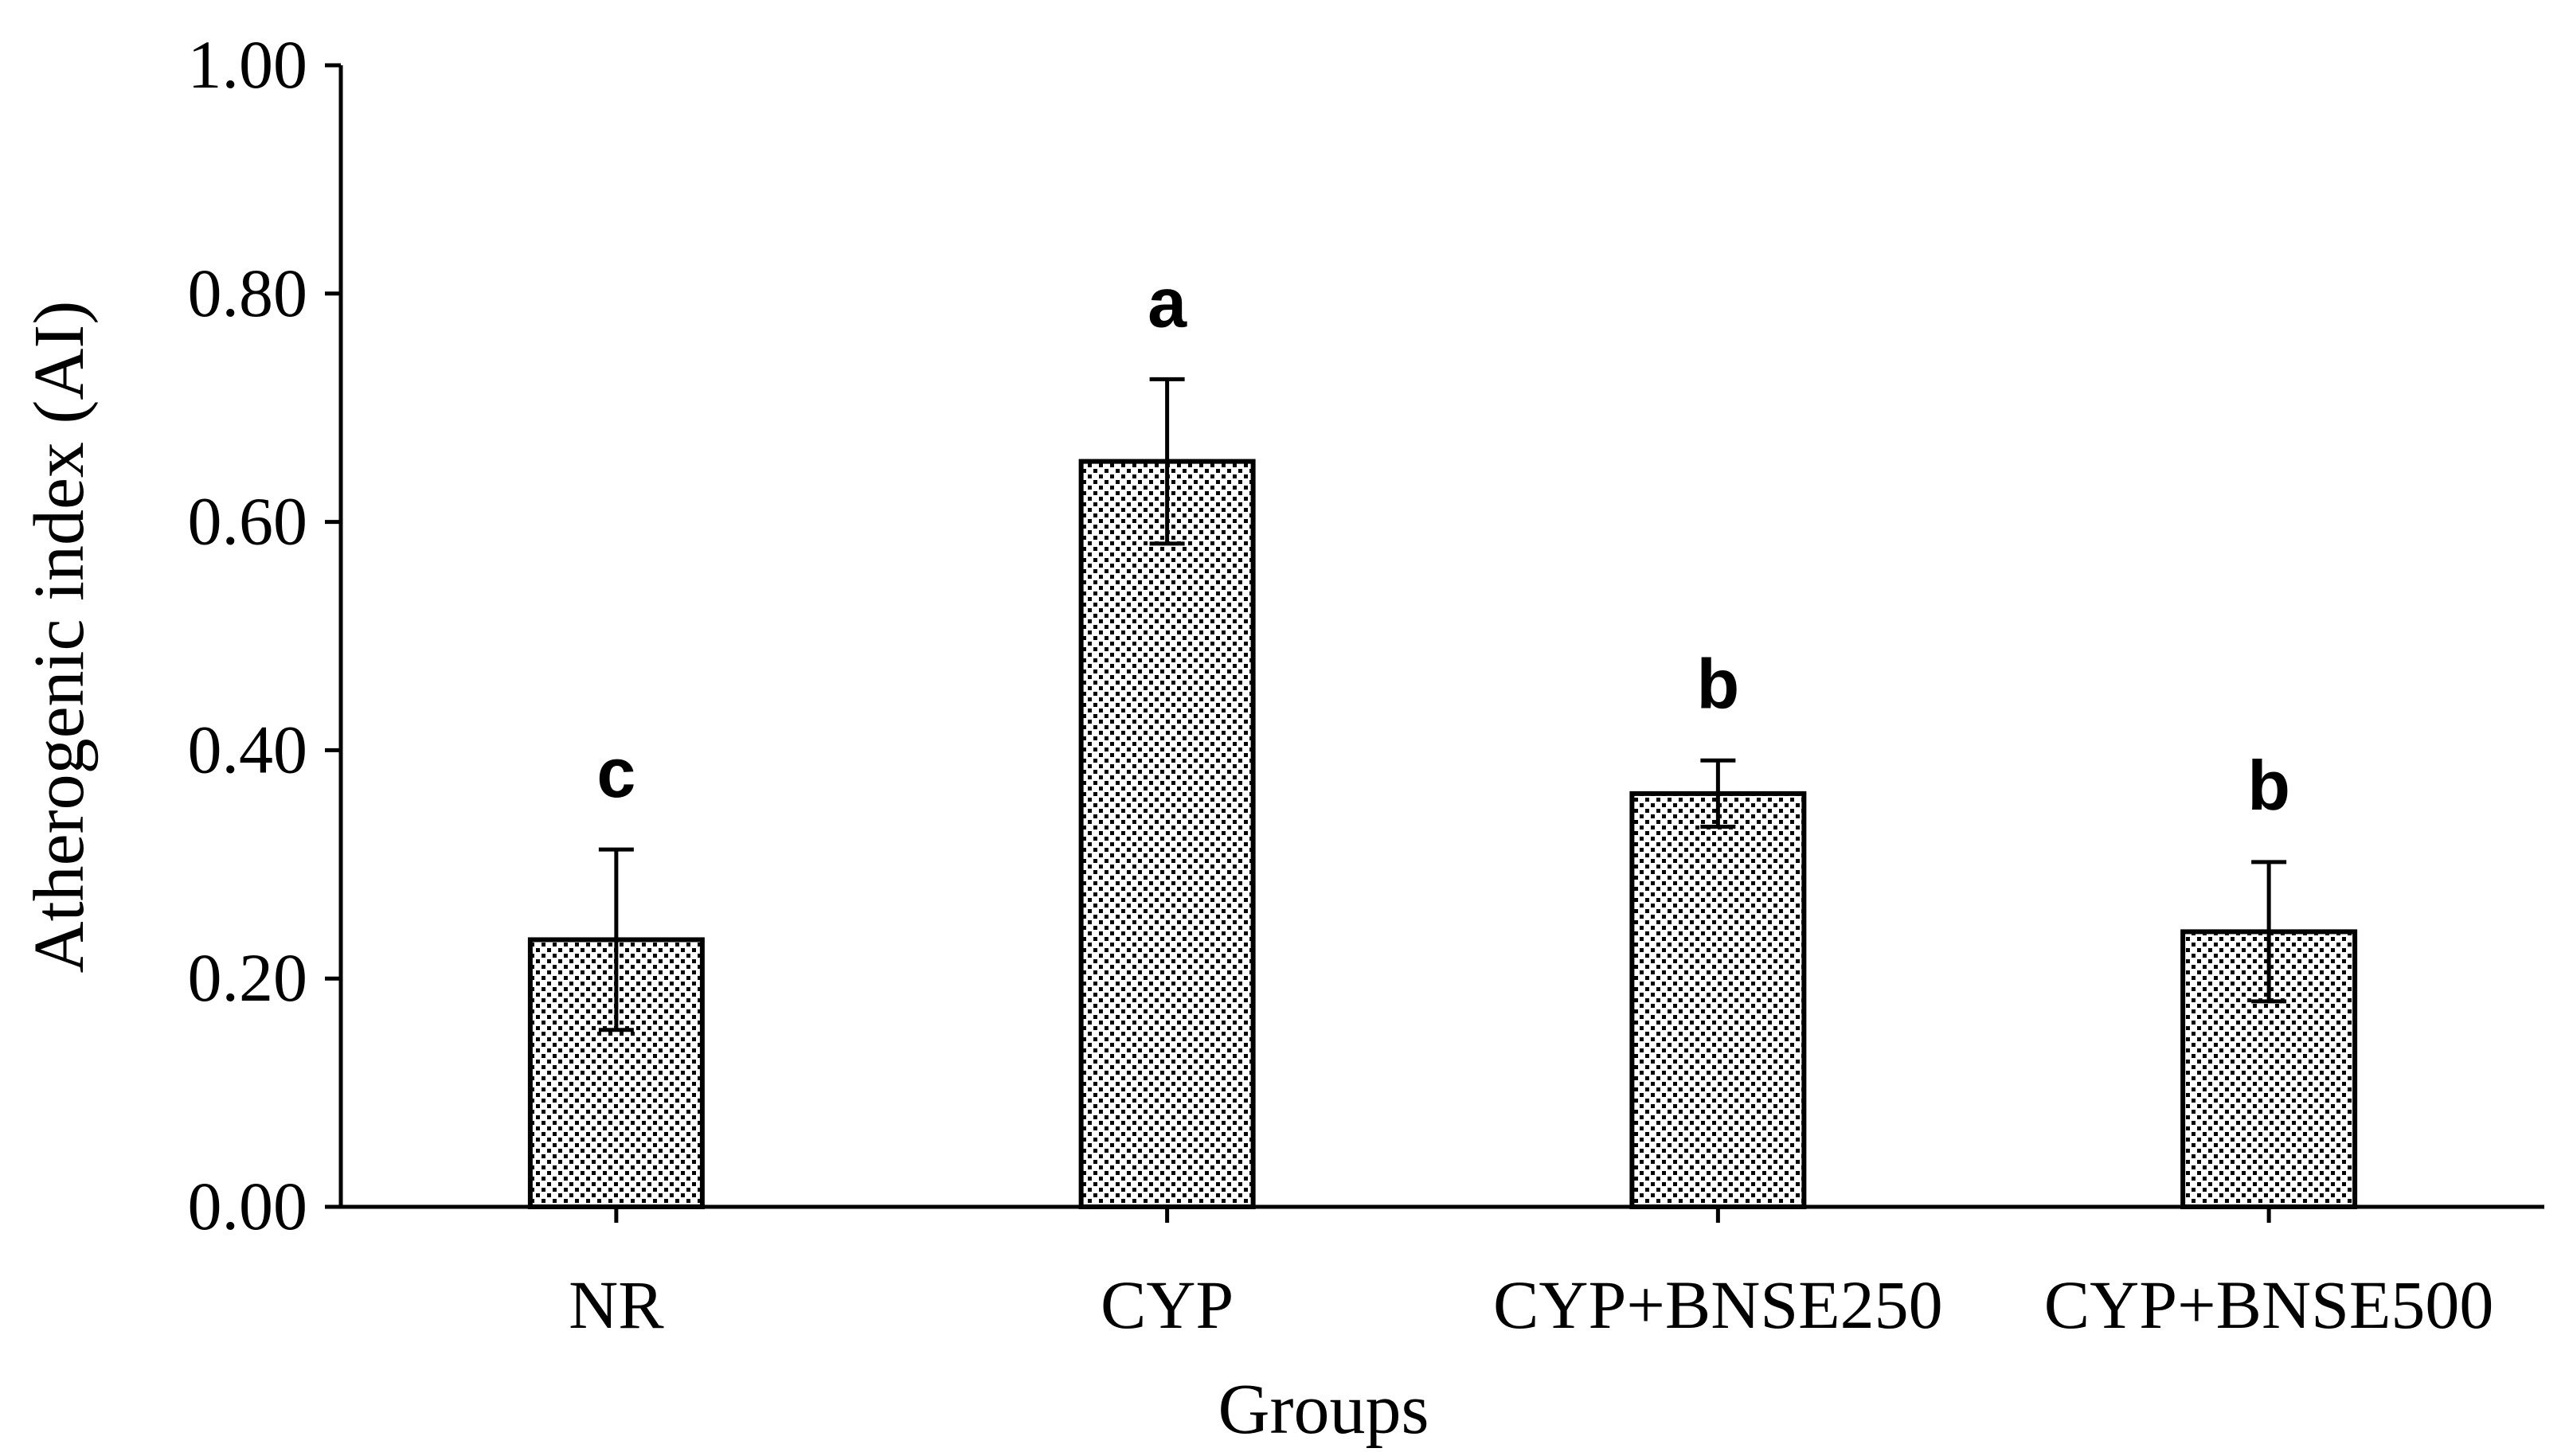  What do you see at coordinates (59, 637) in the screenshot?
I see `y-axis-title: Atherogenic index (AI)` at bounding box center [59, 637].